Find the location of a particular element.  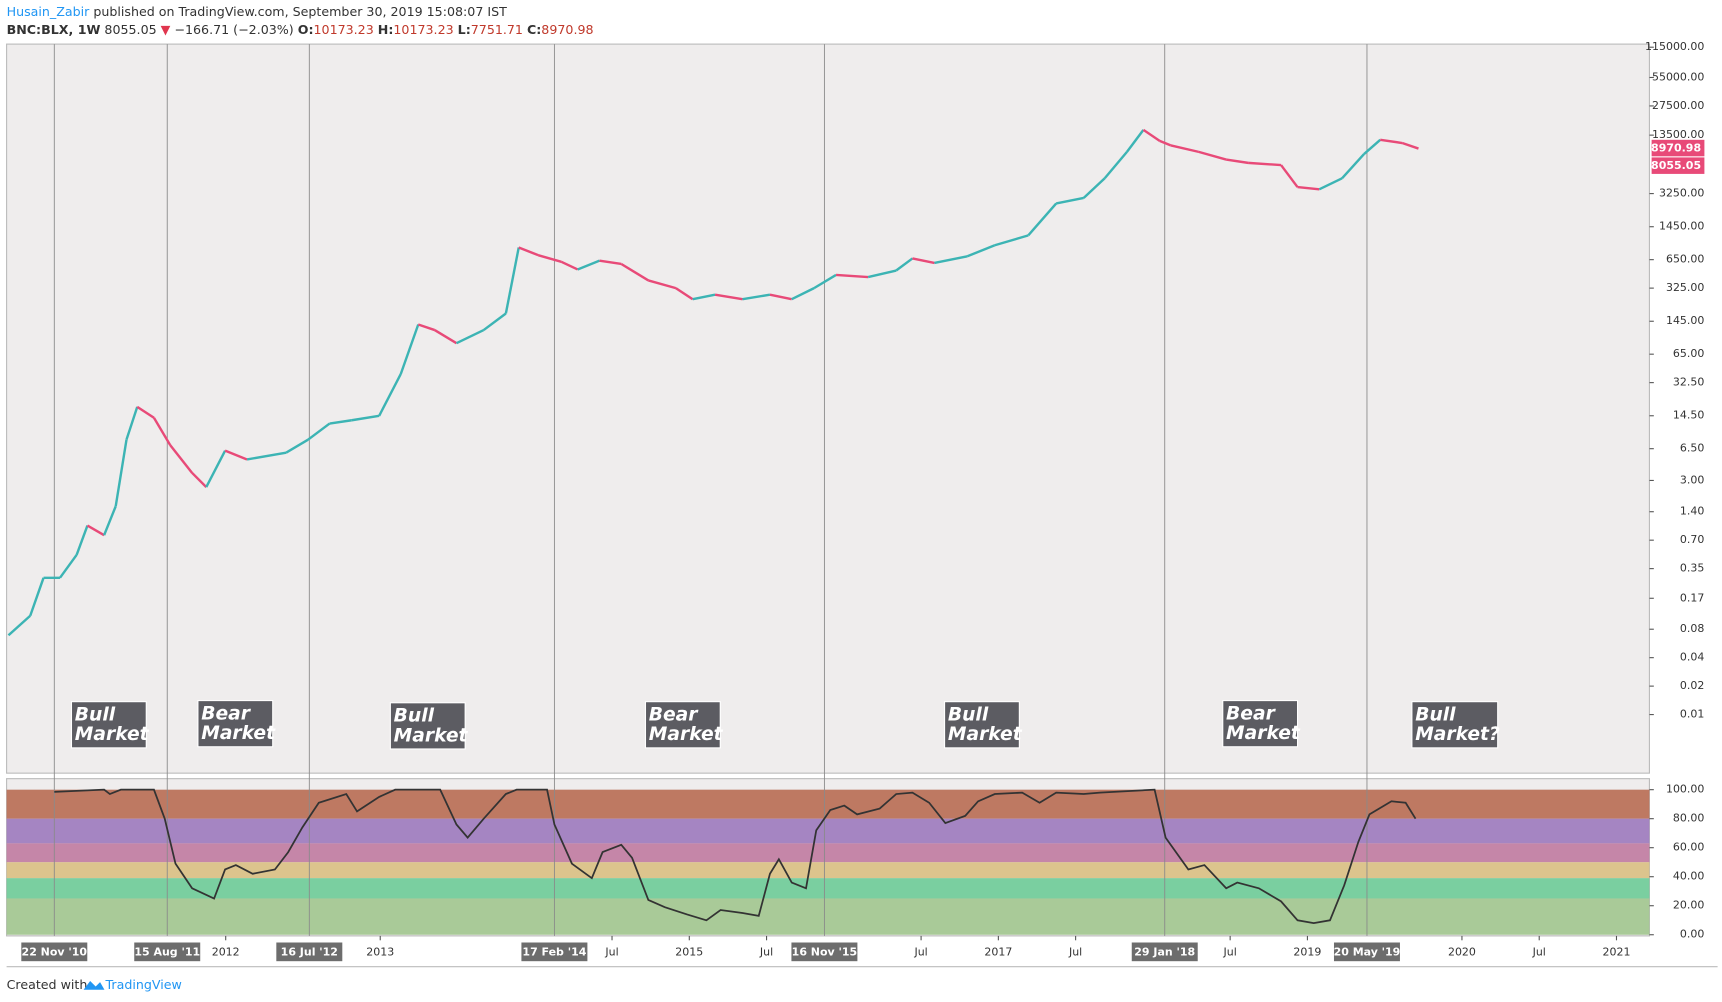

y-tick-label: 27500.00 is located at coordinates (1678, 105).